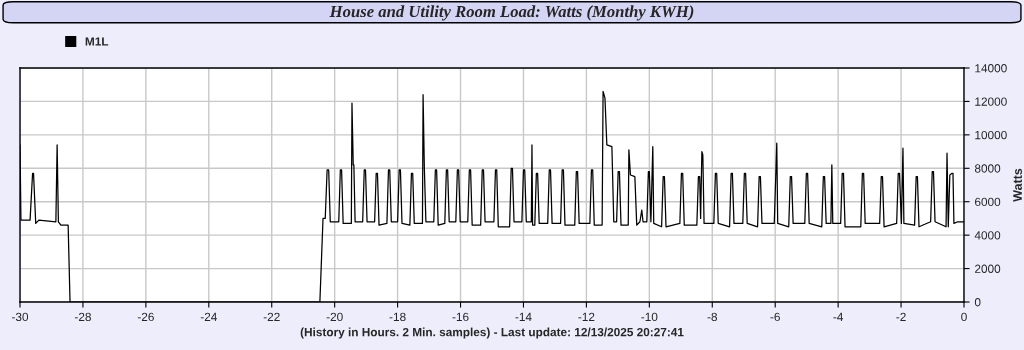  What do you see at coordinates (511, 13) in the screenshot?
I see `chart-title: House and Utility Room Load: Watts (Monthy KWH)` at bounding box center [511, 13].